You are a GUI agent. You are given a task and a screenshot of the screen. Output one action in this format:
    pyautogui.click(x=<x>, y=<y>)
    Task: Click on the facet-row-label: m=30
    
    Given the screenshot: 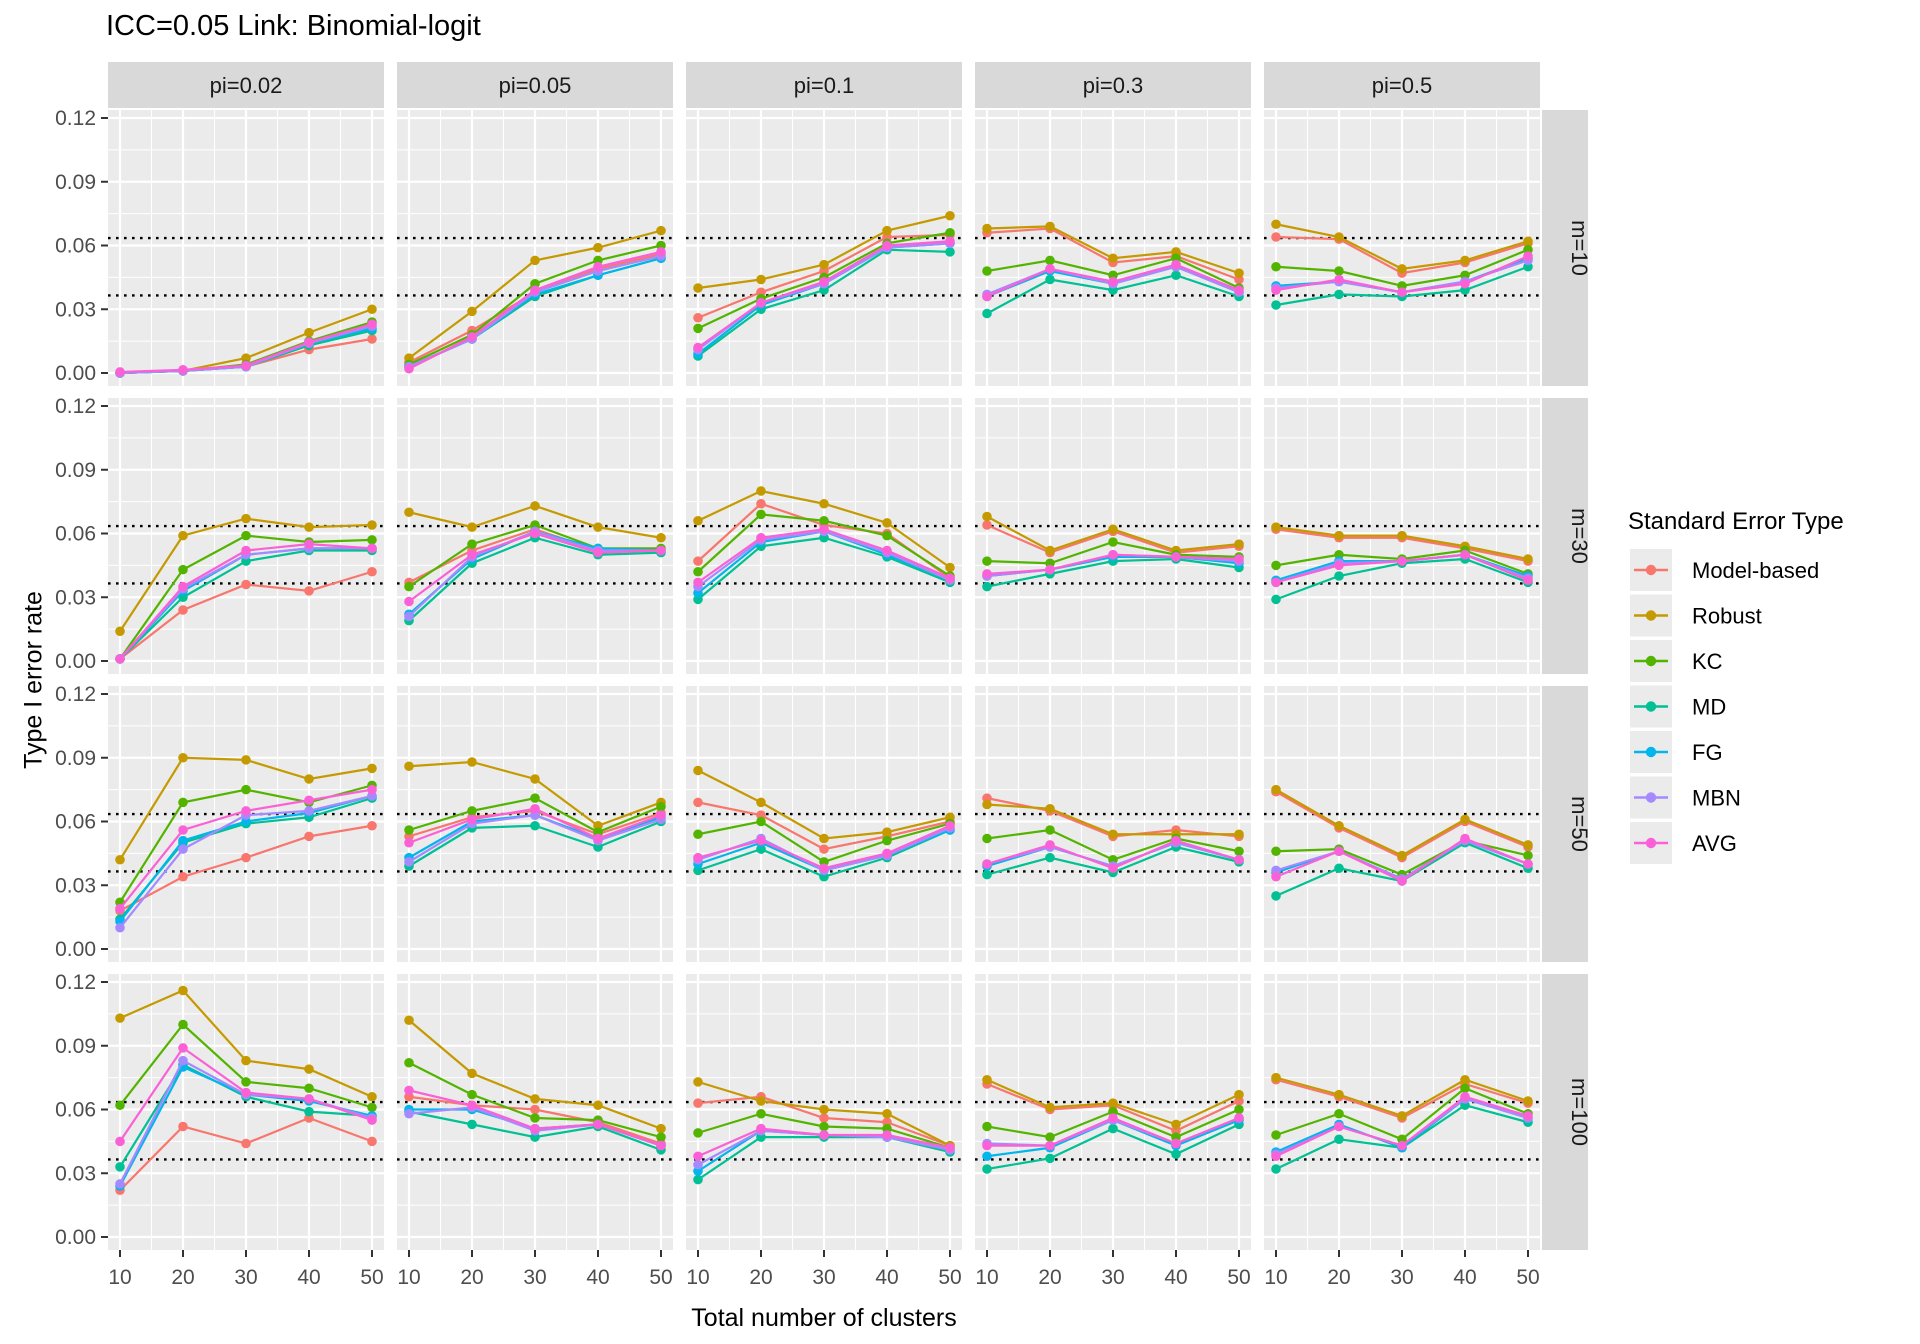 What is the action you would take?
    pyautogui.click(x=1579, y=536)
    